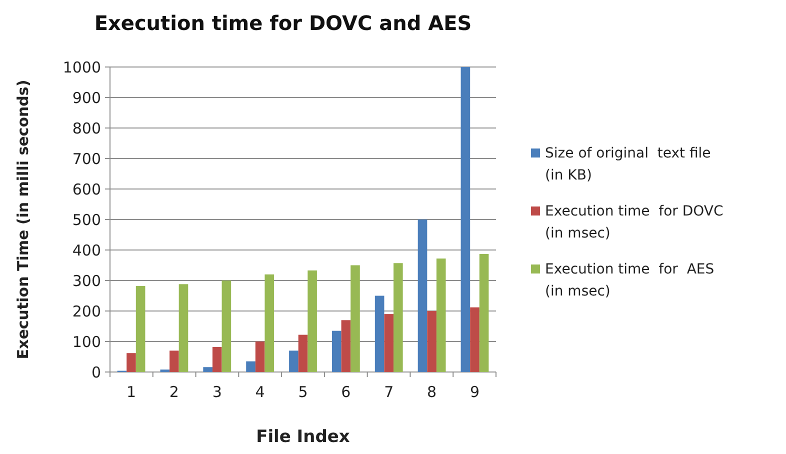 The height and width of the screenshot is (454, 786). Describe the element at coordinates (475, 392) in the screenshot. I see `x-tick-label: 9` at that location.